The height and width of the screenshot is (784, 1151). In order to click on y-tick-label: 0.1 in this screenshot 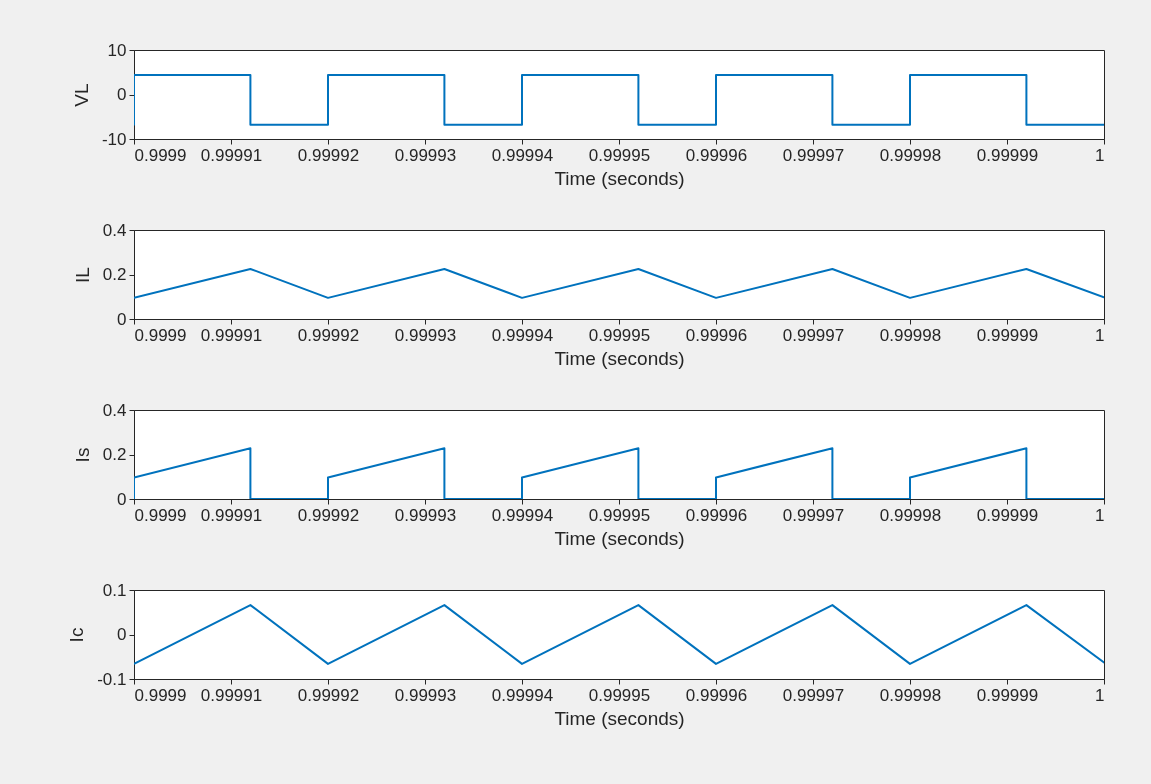, I will do `click(114, 590)`.